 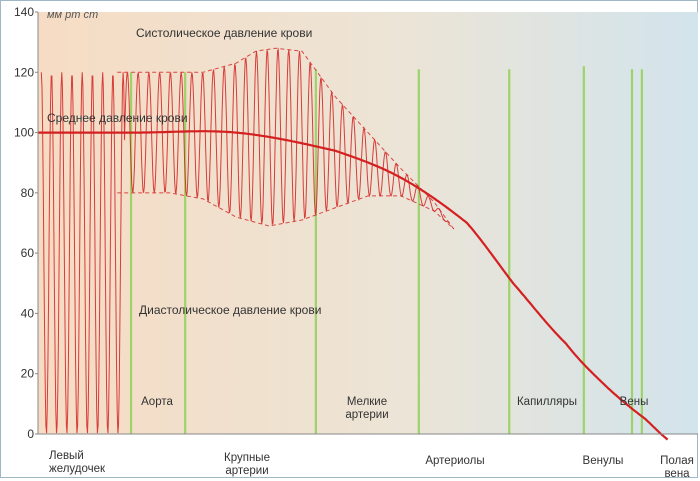 I want to click on segment-label-bottom: Артериолы, so click(x=454, y=461).